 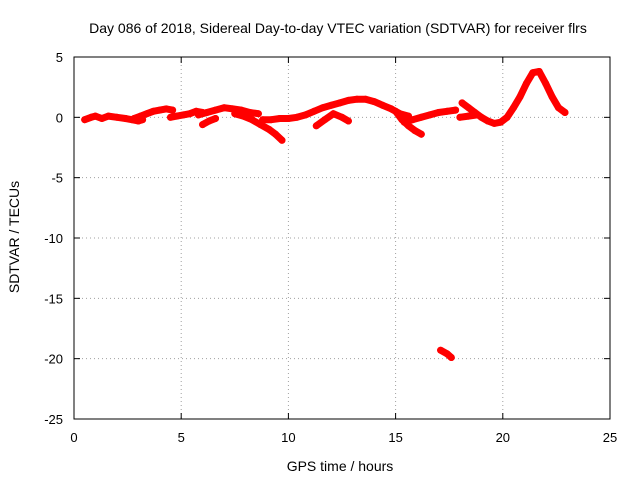 I want to click on y-tick-label: 5, so click(x=59, y=57).